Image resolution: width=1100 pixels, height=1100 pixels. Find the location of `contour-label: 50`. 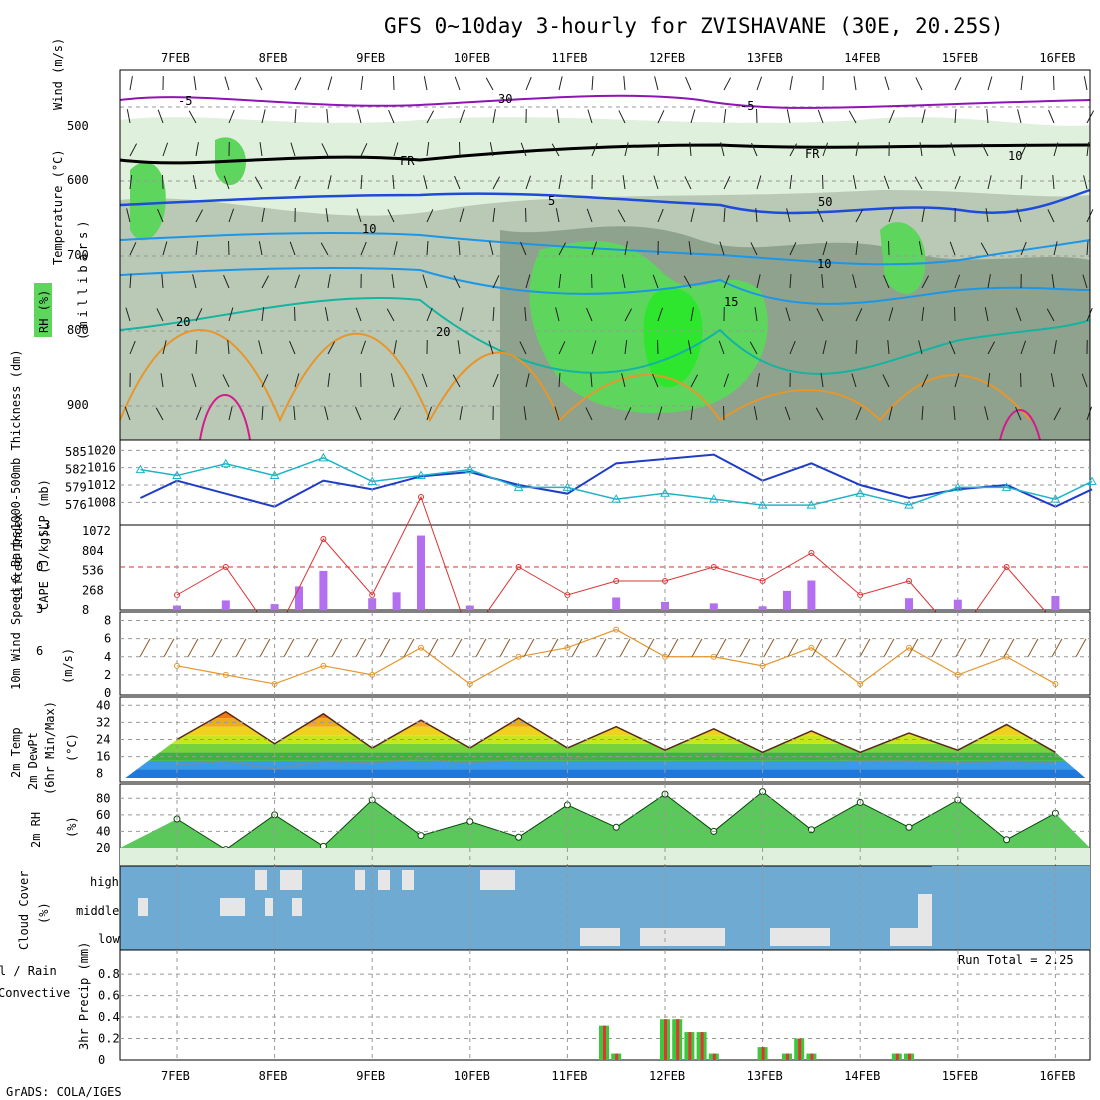

contour-label: 50 is located at coordinates (825, 202).